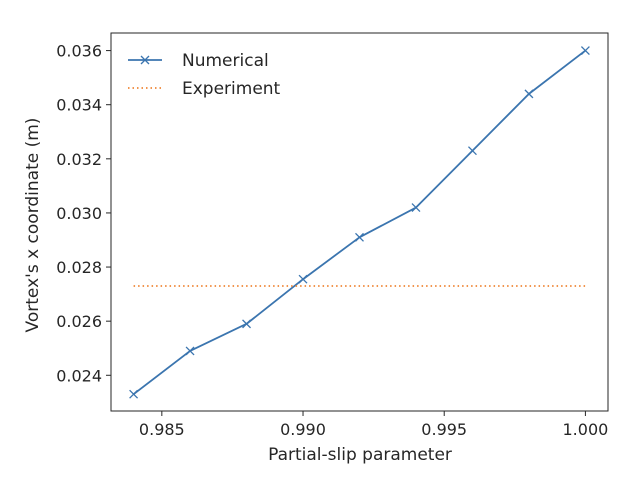 The width and height of the screenshot is (635, 500). I want to click on y-tick-label: 0.028, so click(79, 267).